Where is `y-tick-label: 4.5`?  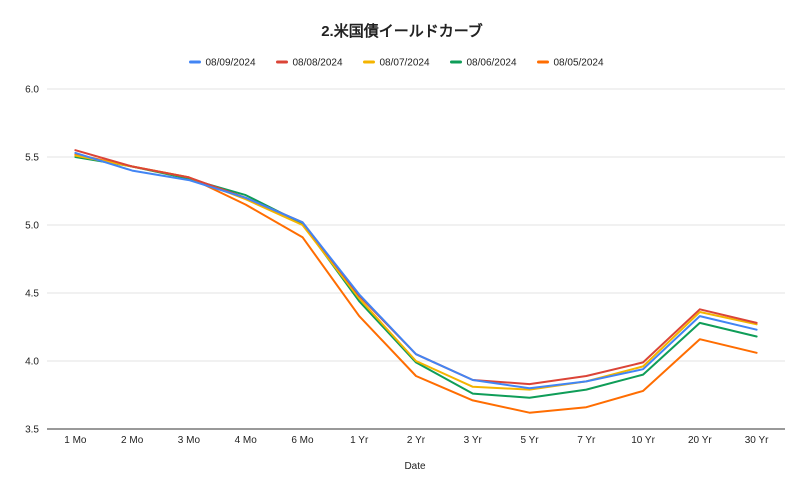
y-tick-label: 4.5 is located at coordinates (32, 294).